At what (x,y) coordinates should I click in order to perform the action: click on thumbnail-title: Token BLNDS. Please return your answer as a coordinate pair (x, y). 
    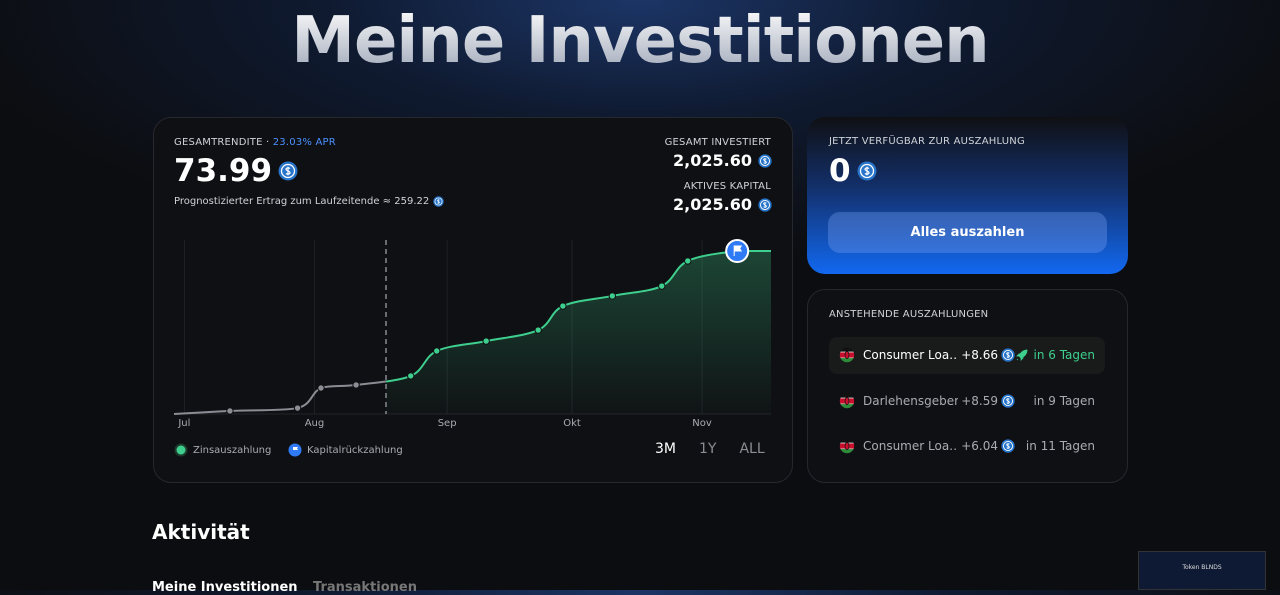
    Looking at the image, I should click on (1202, 567).